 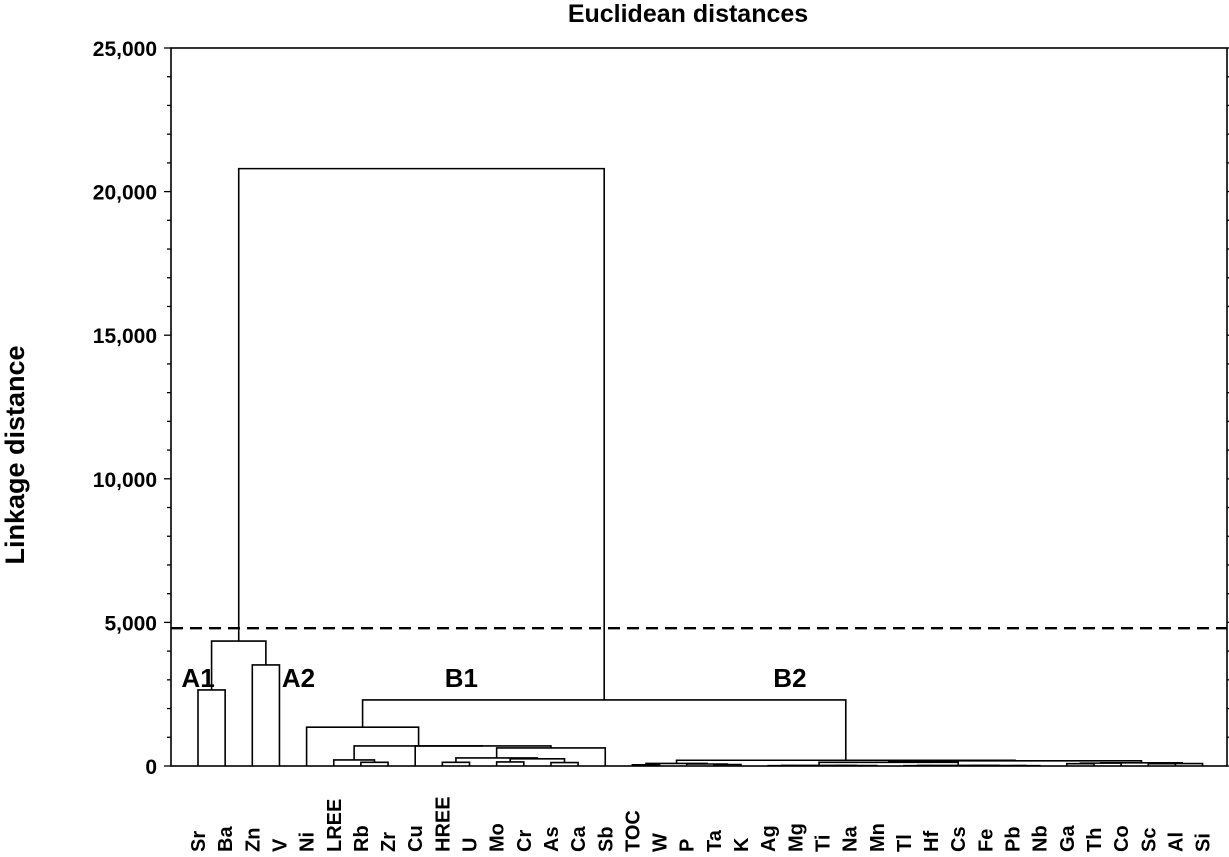 I want to click on leaf-label: Ti, so click(x=823, y=843).